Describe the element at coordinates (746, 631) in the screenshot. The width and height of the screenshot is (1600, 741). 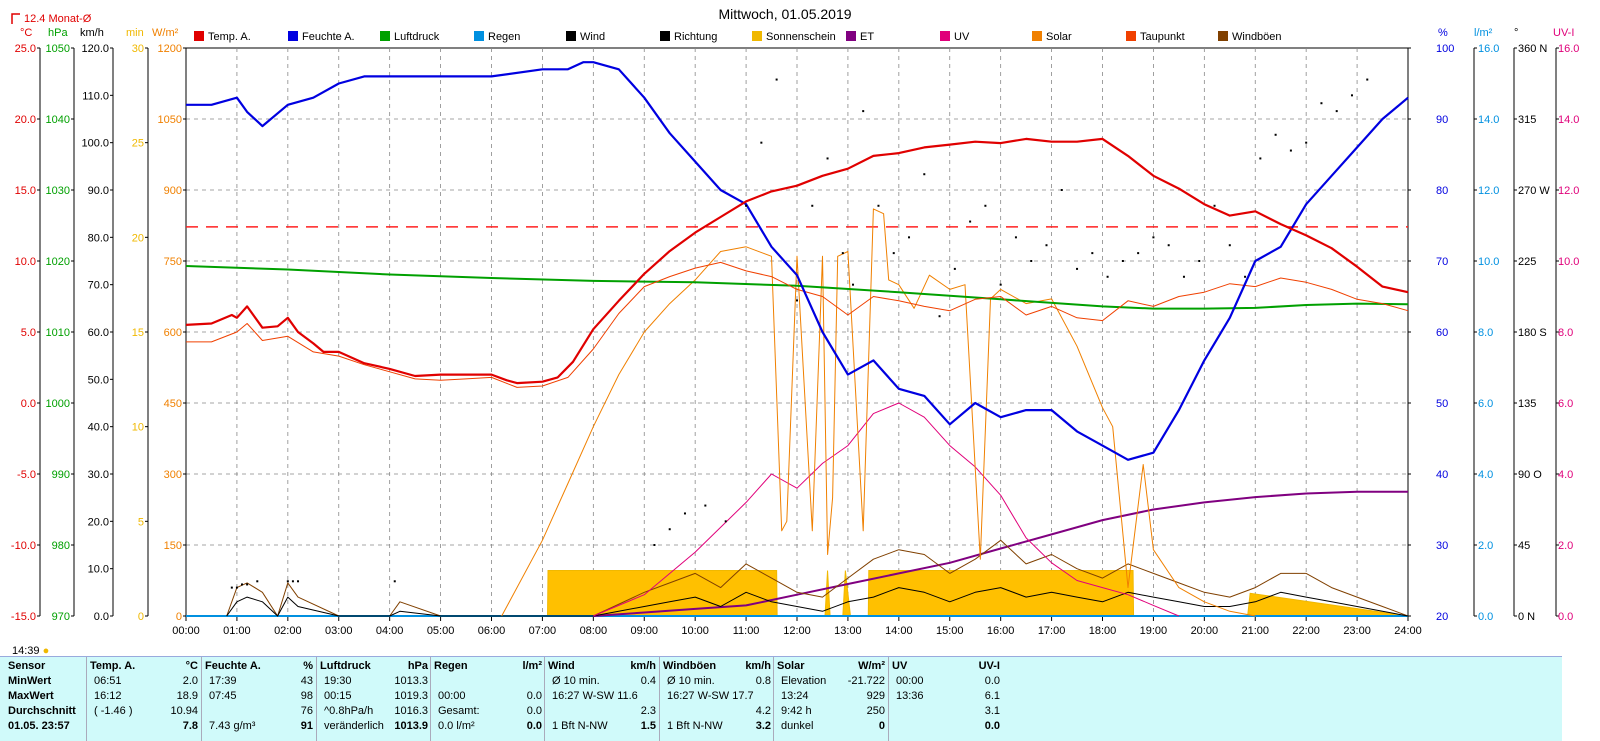
I see `x-tick-label: 11:00` at that location.